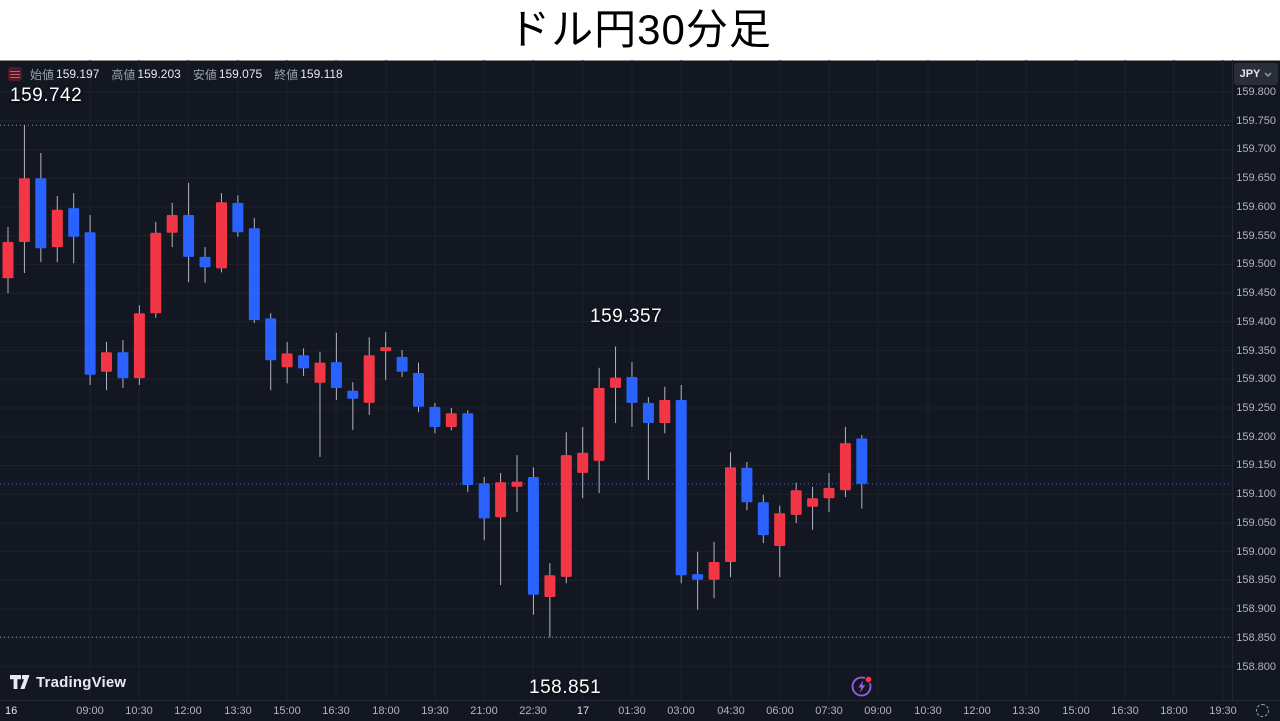  What do you see at coordinates (1256, 149) in the screenshot?
I see `price-axis-label: 159.700` at bounding box center [1256, 149].